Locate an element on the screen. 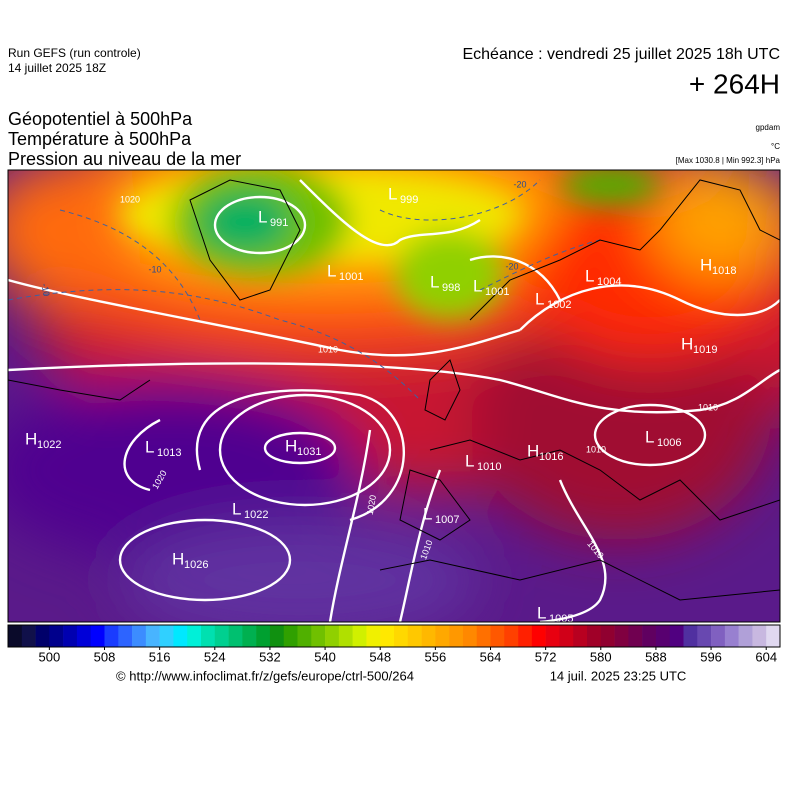 The width and height of the screenshot is (788, 794). colorbar-tick-label: 572 is located at coordinates (546, 656).